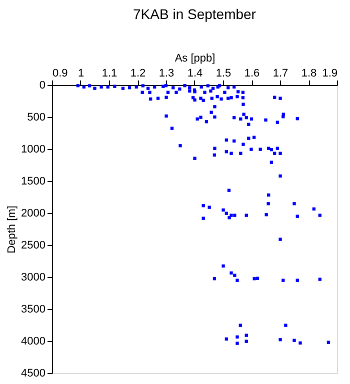  Describe the element at coordinates (33, 150) in the screenshot. I see `y-tick-label: 1000` at that location.